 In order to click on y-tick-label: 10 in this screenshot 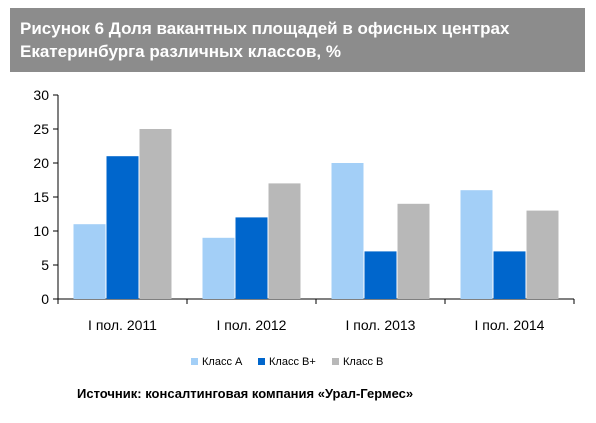, I will do `click(41, 231)`.